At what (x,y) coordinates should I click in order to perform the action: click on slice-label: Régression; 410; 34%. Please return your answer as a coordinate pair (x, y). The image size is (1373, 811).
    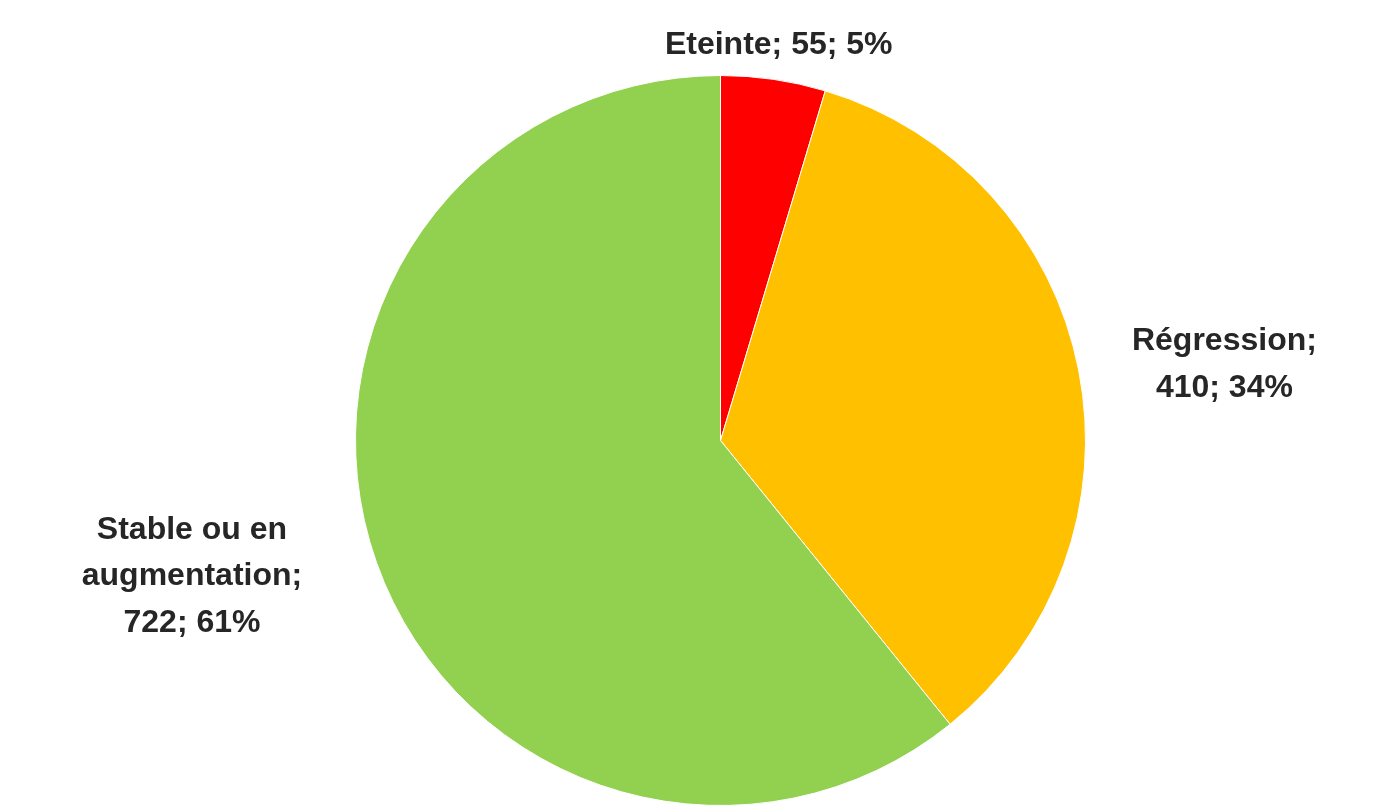
    Looking at the image, I should click on (1224, 363).